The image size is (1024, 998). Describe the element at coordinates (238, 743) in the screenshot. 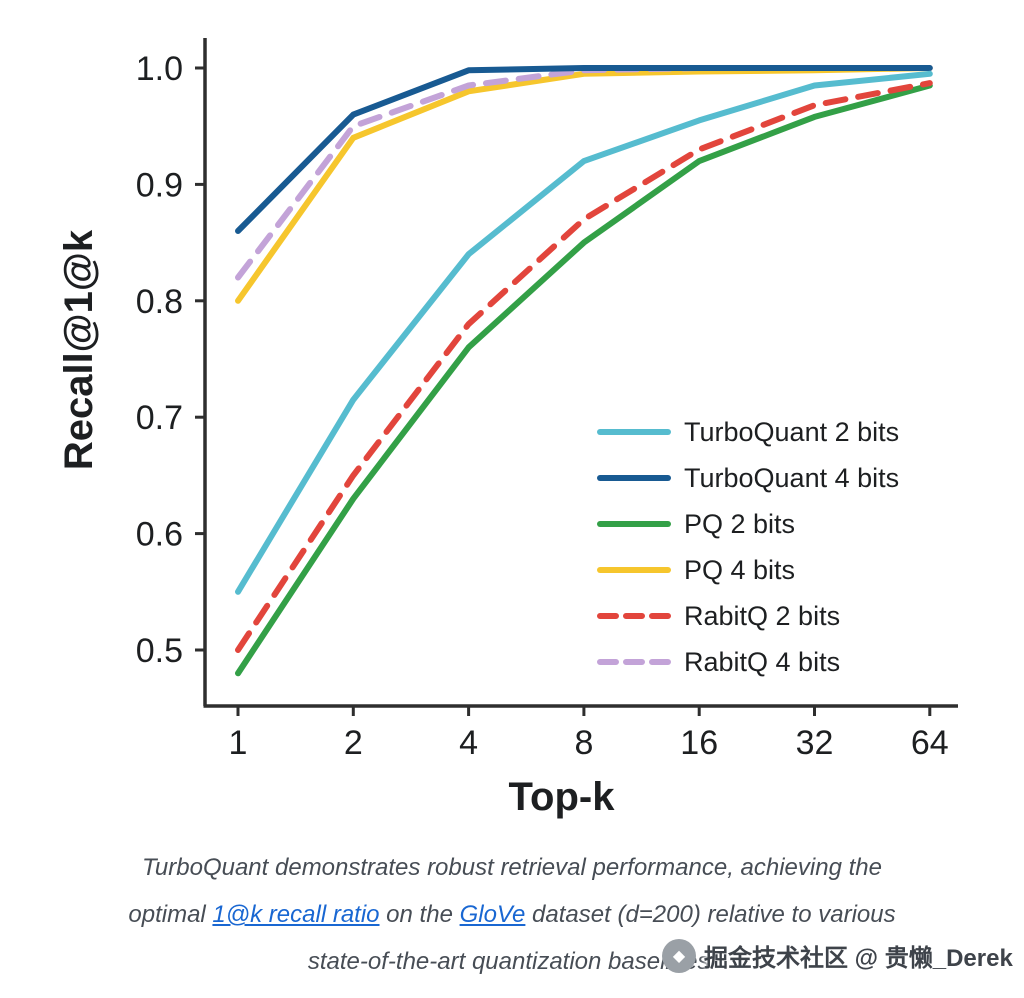

I see `x-tick-label: 1` at that location.